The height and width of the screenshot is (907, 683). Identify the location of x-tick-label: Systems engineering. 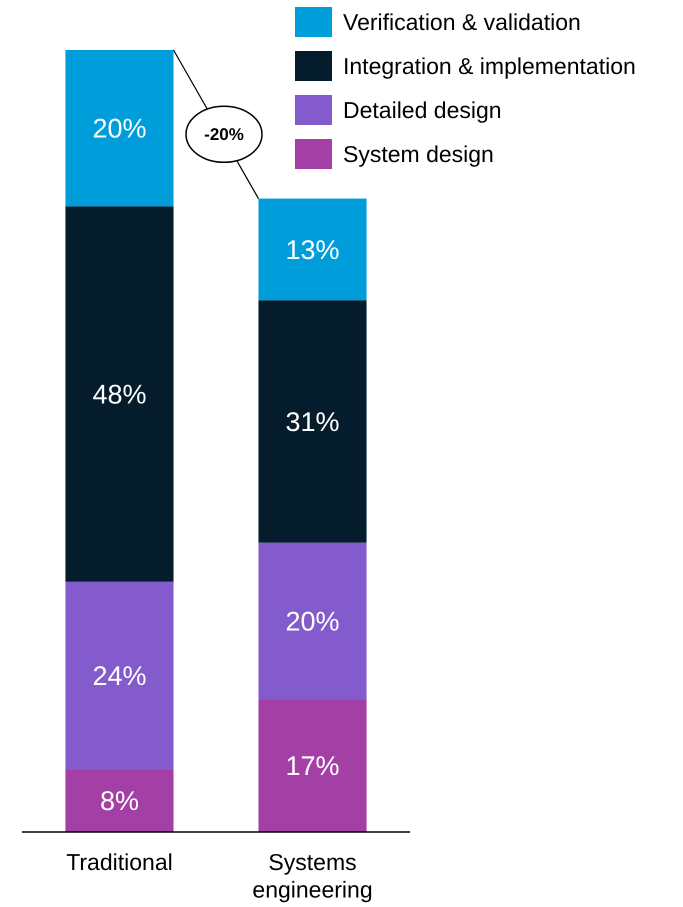
(312, 876).